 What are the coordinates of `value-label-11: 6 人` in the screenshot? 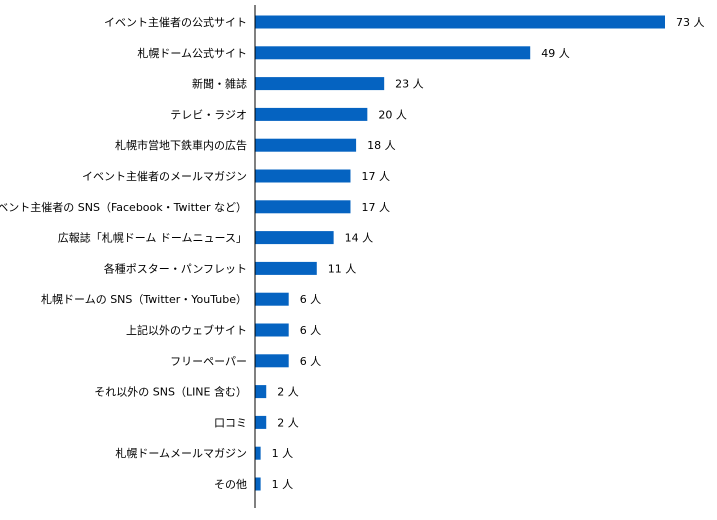 It's located at (311, 361).